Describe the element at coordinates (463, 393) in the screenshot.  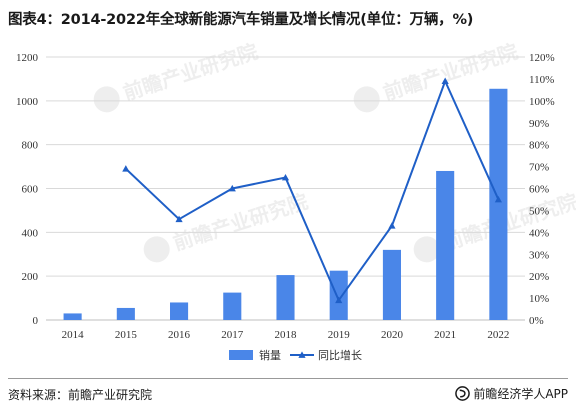
I see `brand-logo-icon` at that location.